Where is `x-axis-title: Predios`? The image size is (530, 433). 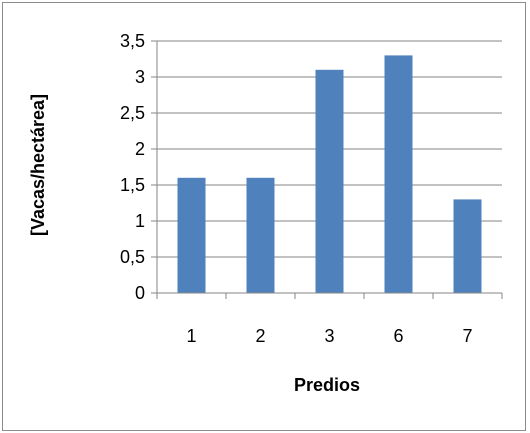 x-axis-title: Predios is located at coordinates (327, 385).